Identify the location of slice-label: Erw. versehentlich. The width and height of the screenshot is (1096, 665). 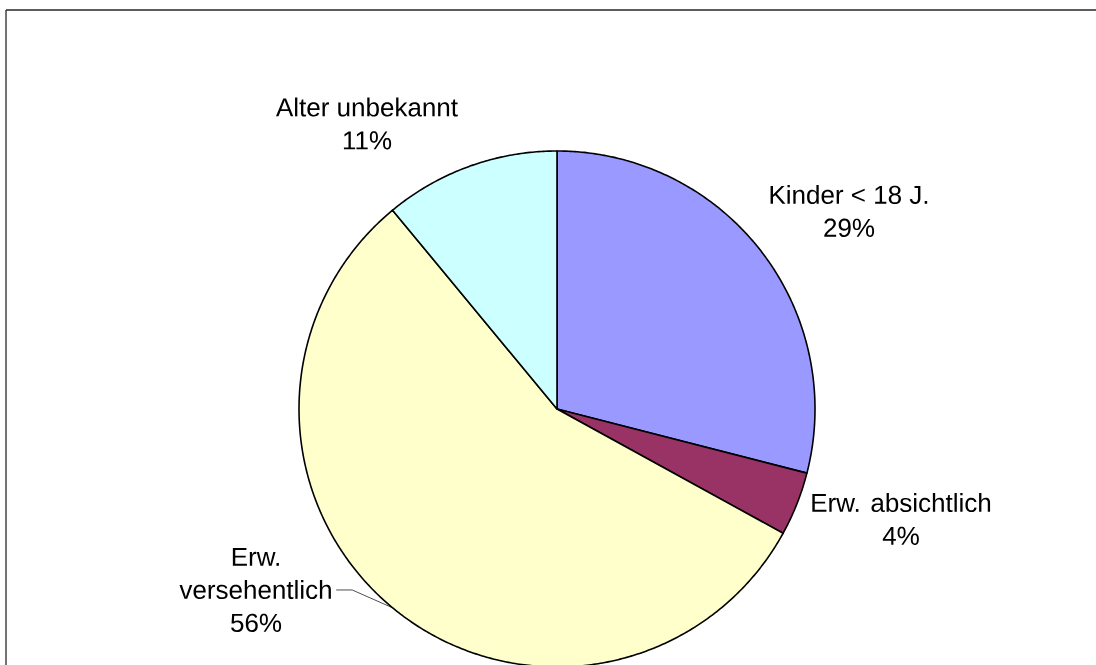
(255, 573).